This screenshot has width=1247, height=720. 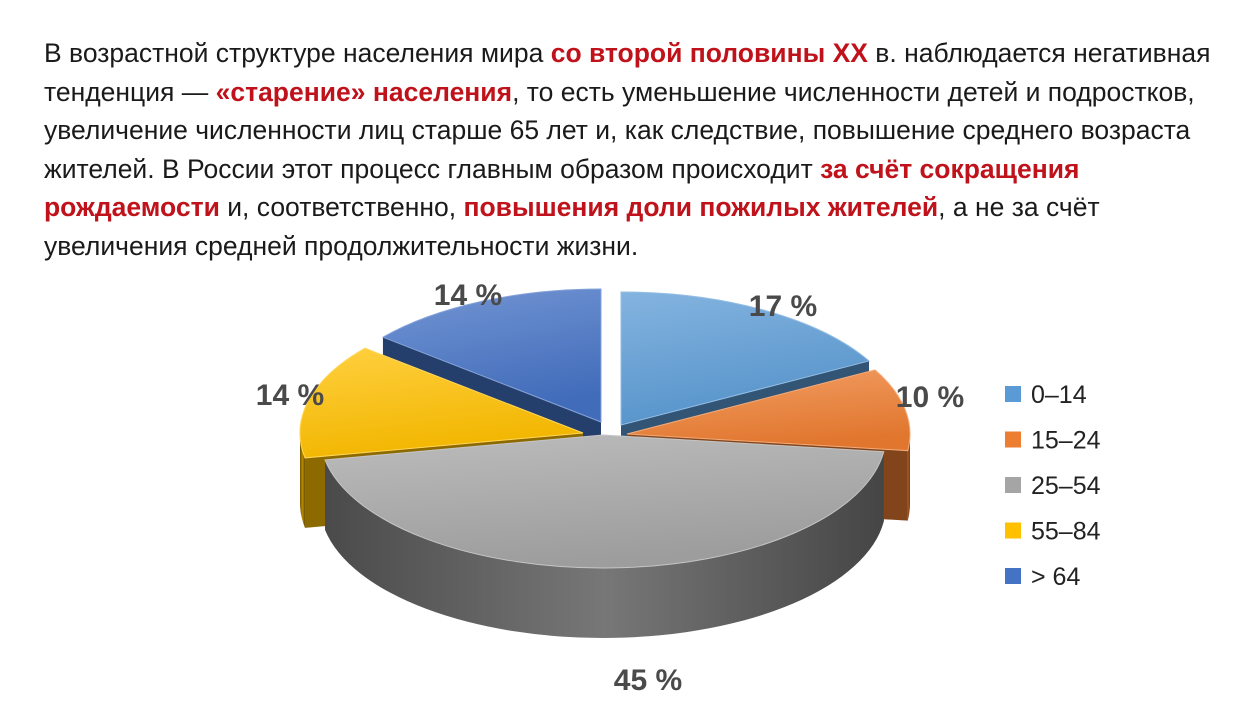 What do you see at coordinates (930, 397) in the screenshot?
I see `slice-label: 10 %` at bounding box center [930, 397].